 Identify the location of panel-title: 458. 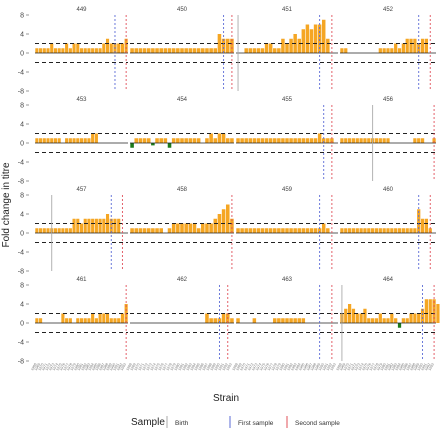
(182, 190).